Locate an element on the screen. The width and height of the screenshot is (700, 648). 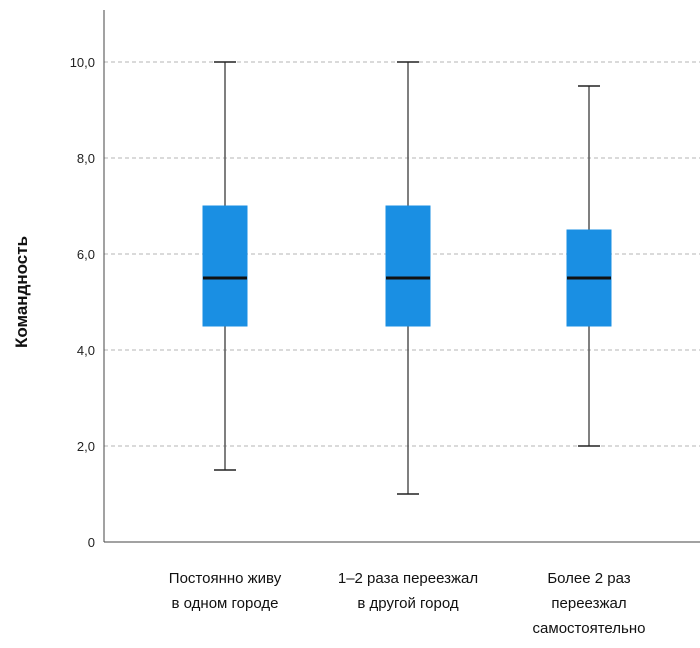
y-axis-label: Командность is located at coordinates (21, 292).